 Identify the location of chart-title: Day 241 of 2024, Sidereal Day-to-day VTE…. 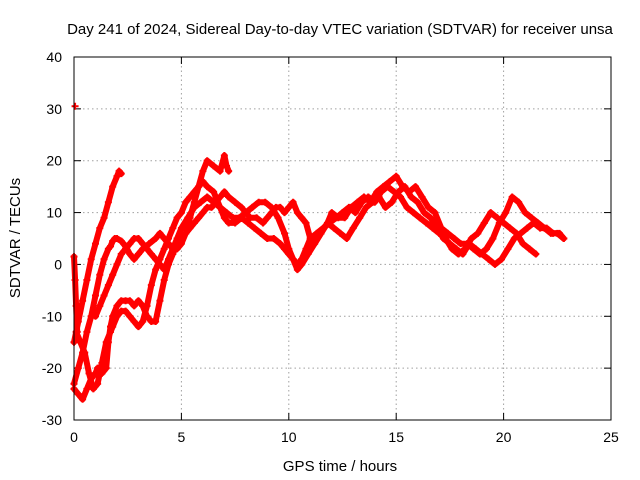
(340, 29).